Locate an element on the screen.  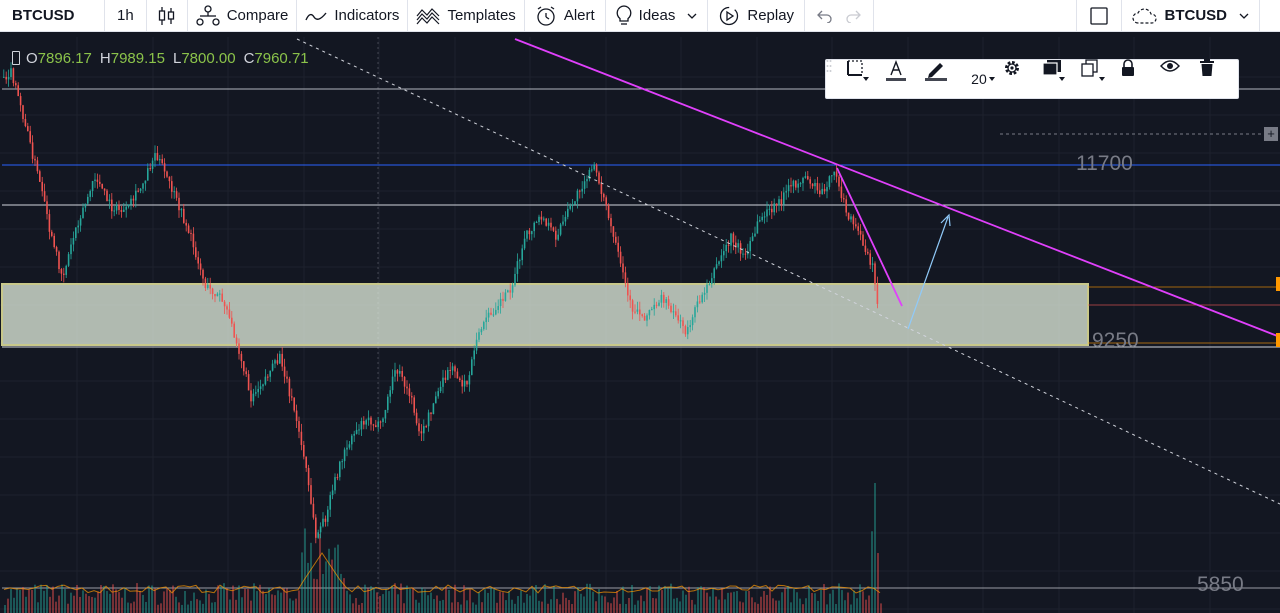
drawing-toolbar: 20 is located at coordinates (1032, 79).